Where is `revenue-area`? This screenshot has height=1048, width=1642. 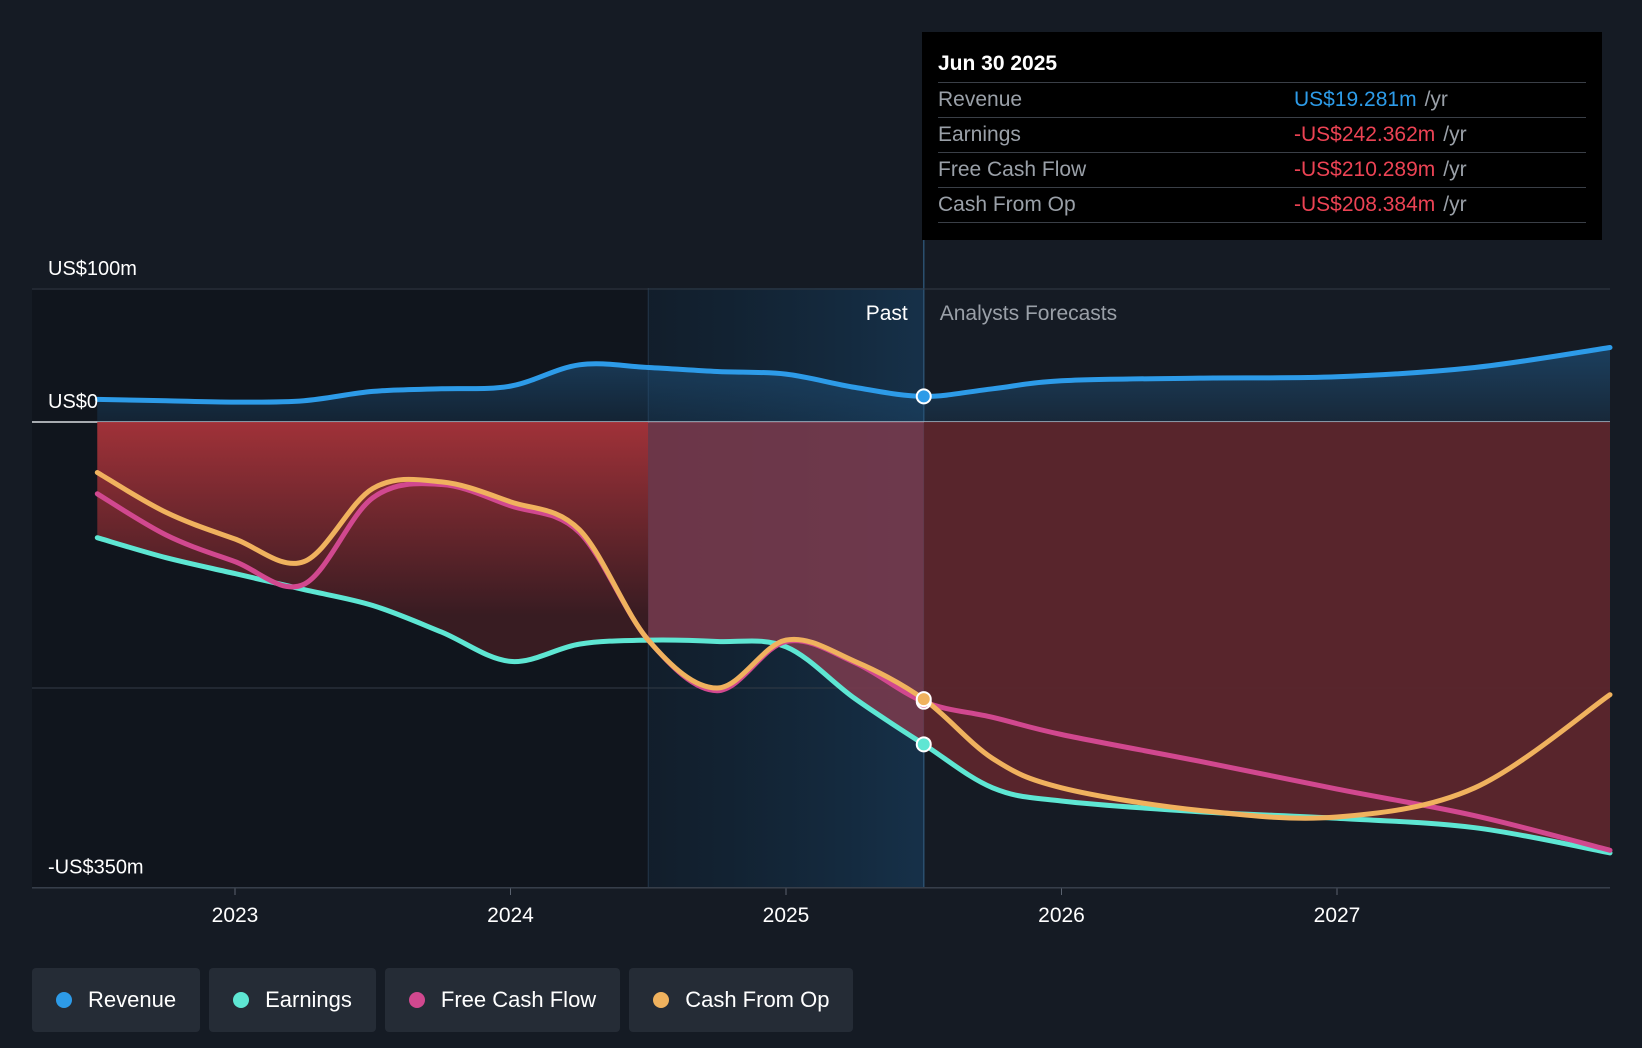
revenue-area is located at coordinates (853, 384).